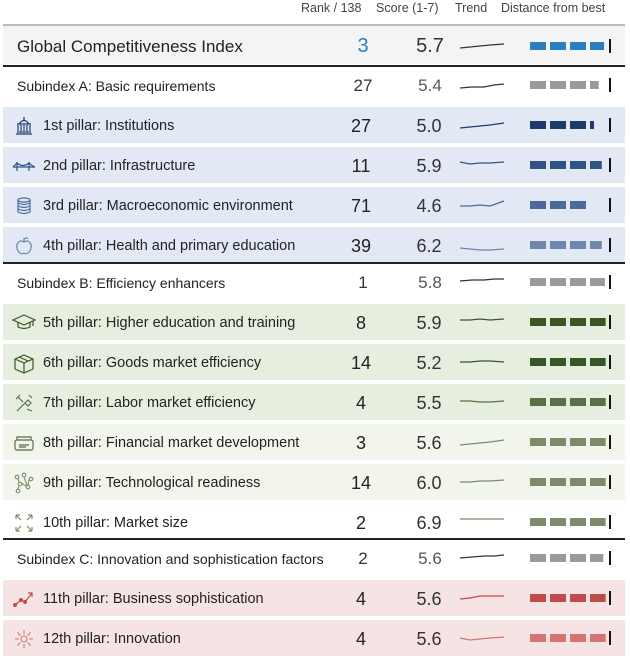 The height and width of the screenshot is (662, 630). I want to click on pillar-rank-2: 11, so click(361, 166).